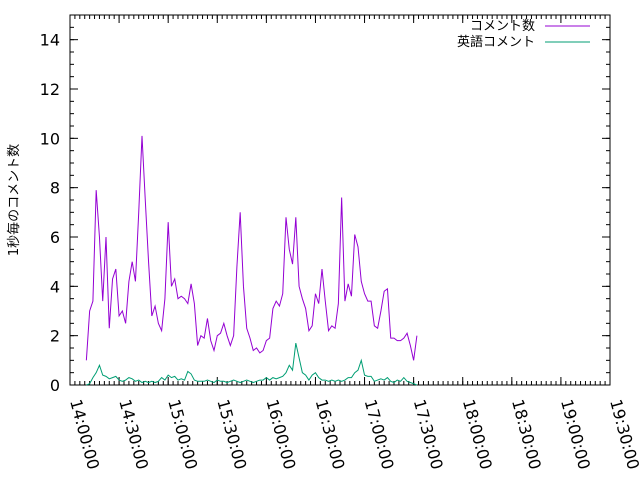  I want to click on x-tick-label: 18:00:00, so click(477, 434).